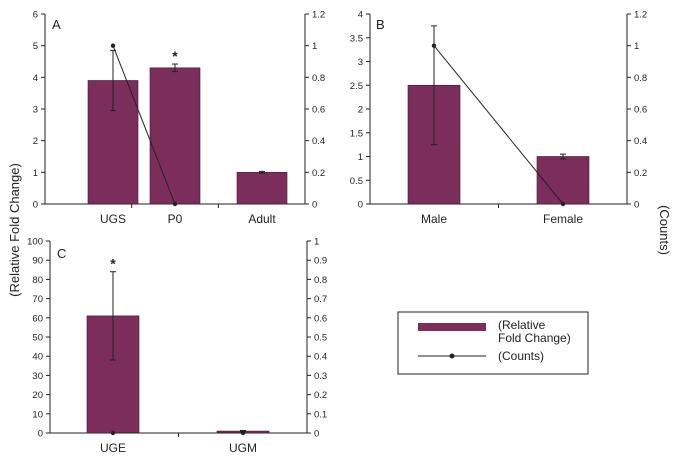 This screenshot has height=457, width=679. What do you see at coordinates (522, 325) in the screenshot?
I see `legend-bar-label-line1: (Relative` at bounding box center [522, 325].